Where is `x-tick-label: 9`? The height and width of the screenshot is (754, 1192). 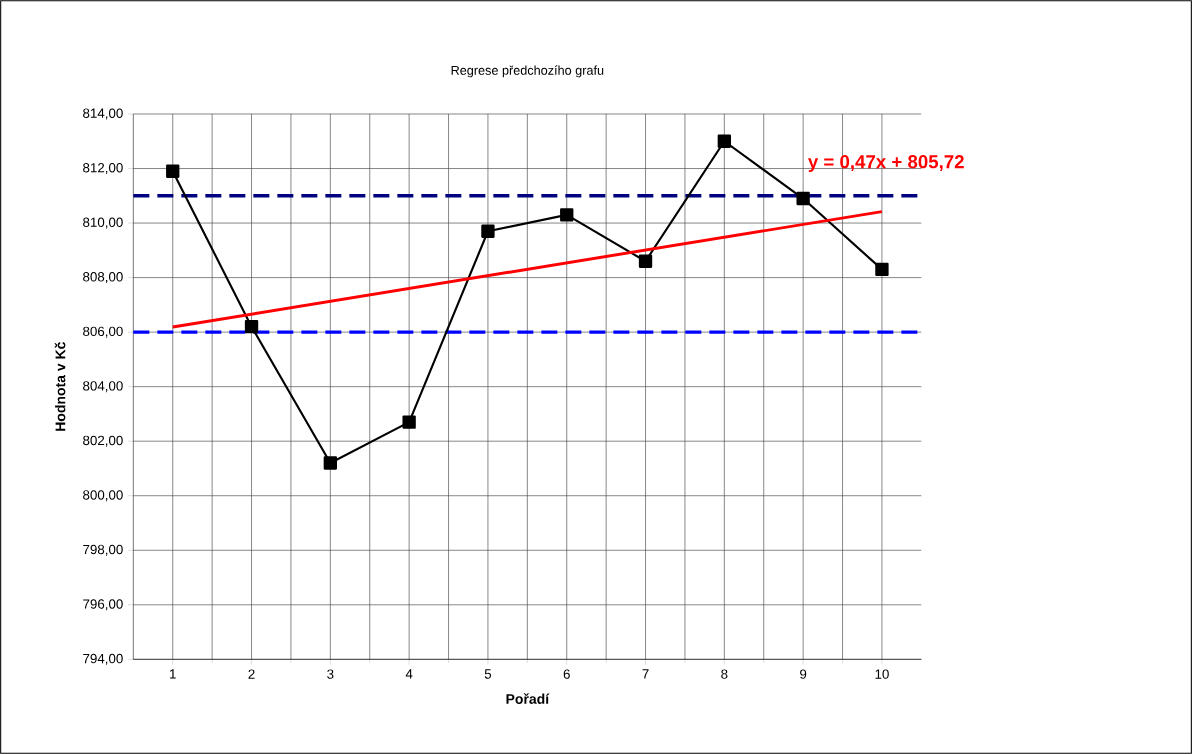 x-tick-label: 9 is located at coordinates (803, 674).